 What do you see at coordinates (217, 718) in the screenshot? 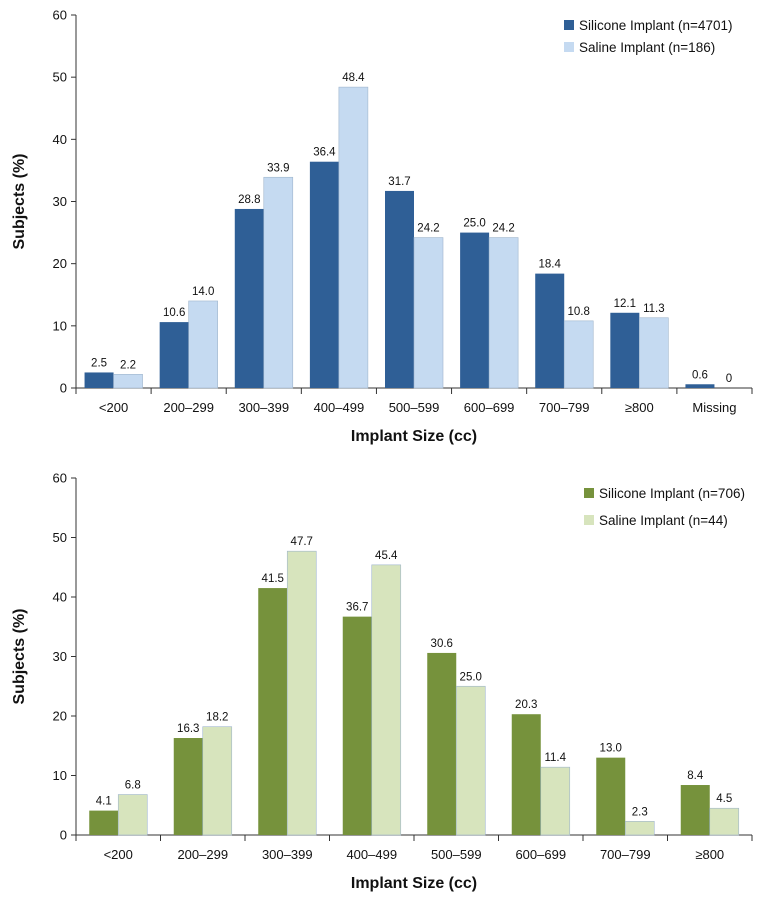
I see `data-label: 18.2` at bounding box center [217, 718].